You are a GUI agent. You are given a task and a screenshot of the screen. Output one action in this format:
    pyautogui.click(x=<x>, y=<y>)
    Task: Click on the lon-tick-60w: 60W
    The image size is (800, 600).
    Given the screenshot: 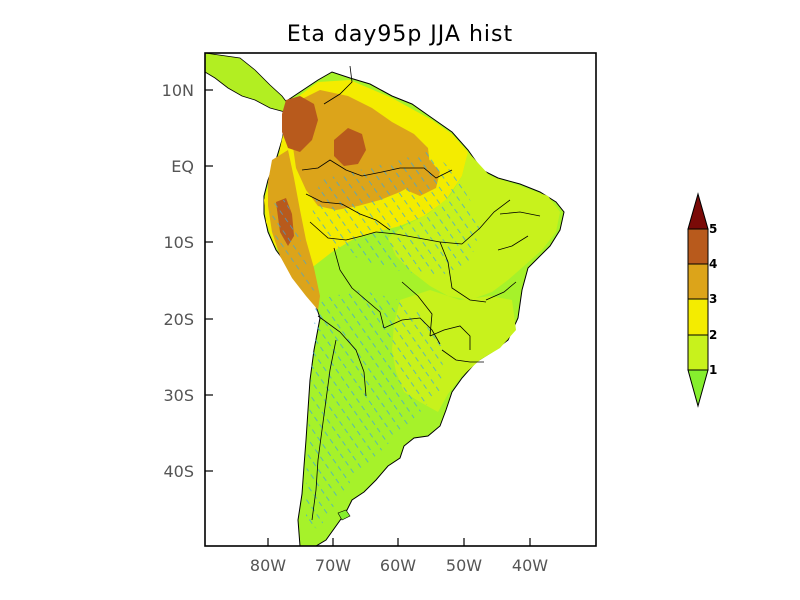 What is the action you would take?
    pyautogui.click(x=398, y=565)
    